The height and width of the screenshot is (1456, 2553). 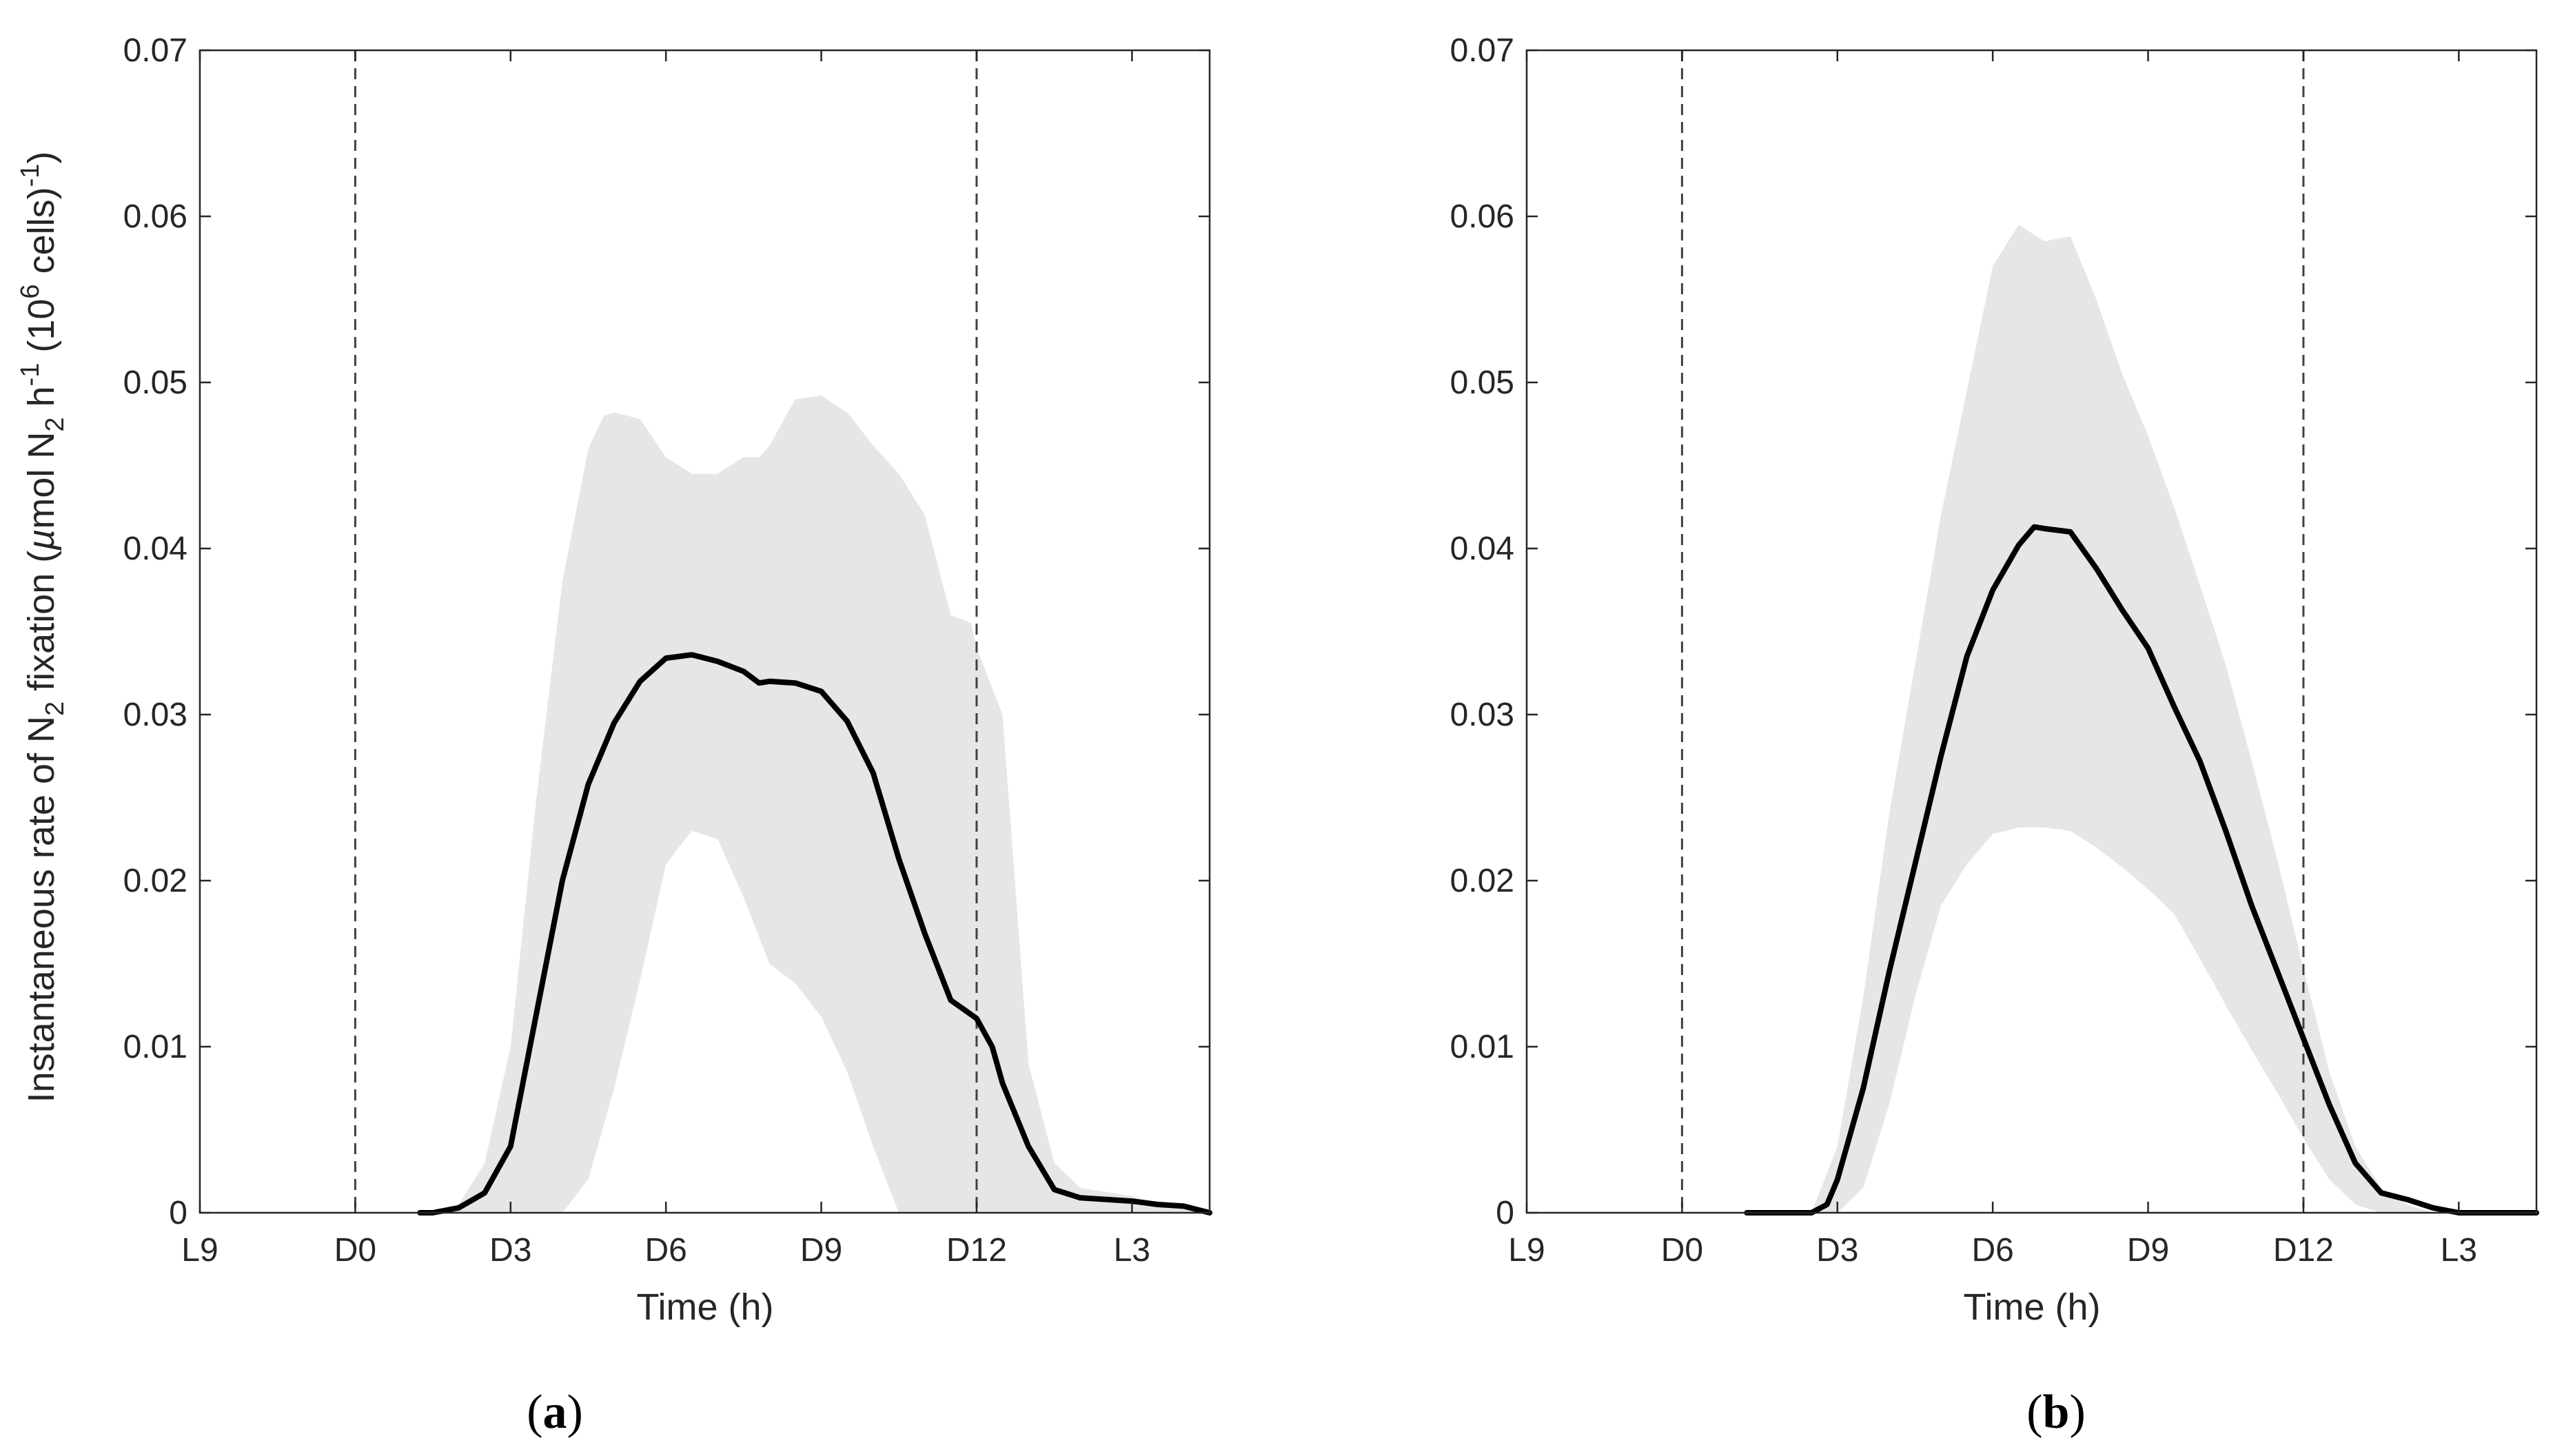 I want to click on panel-b-y-tick-label: 0.03, so click(x=1482, y=715).